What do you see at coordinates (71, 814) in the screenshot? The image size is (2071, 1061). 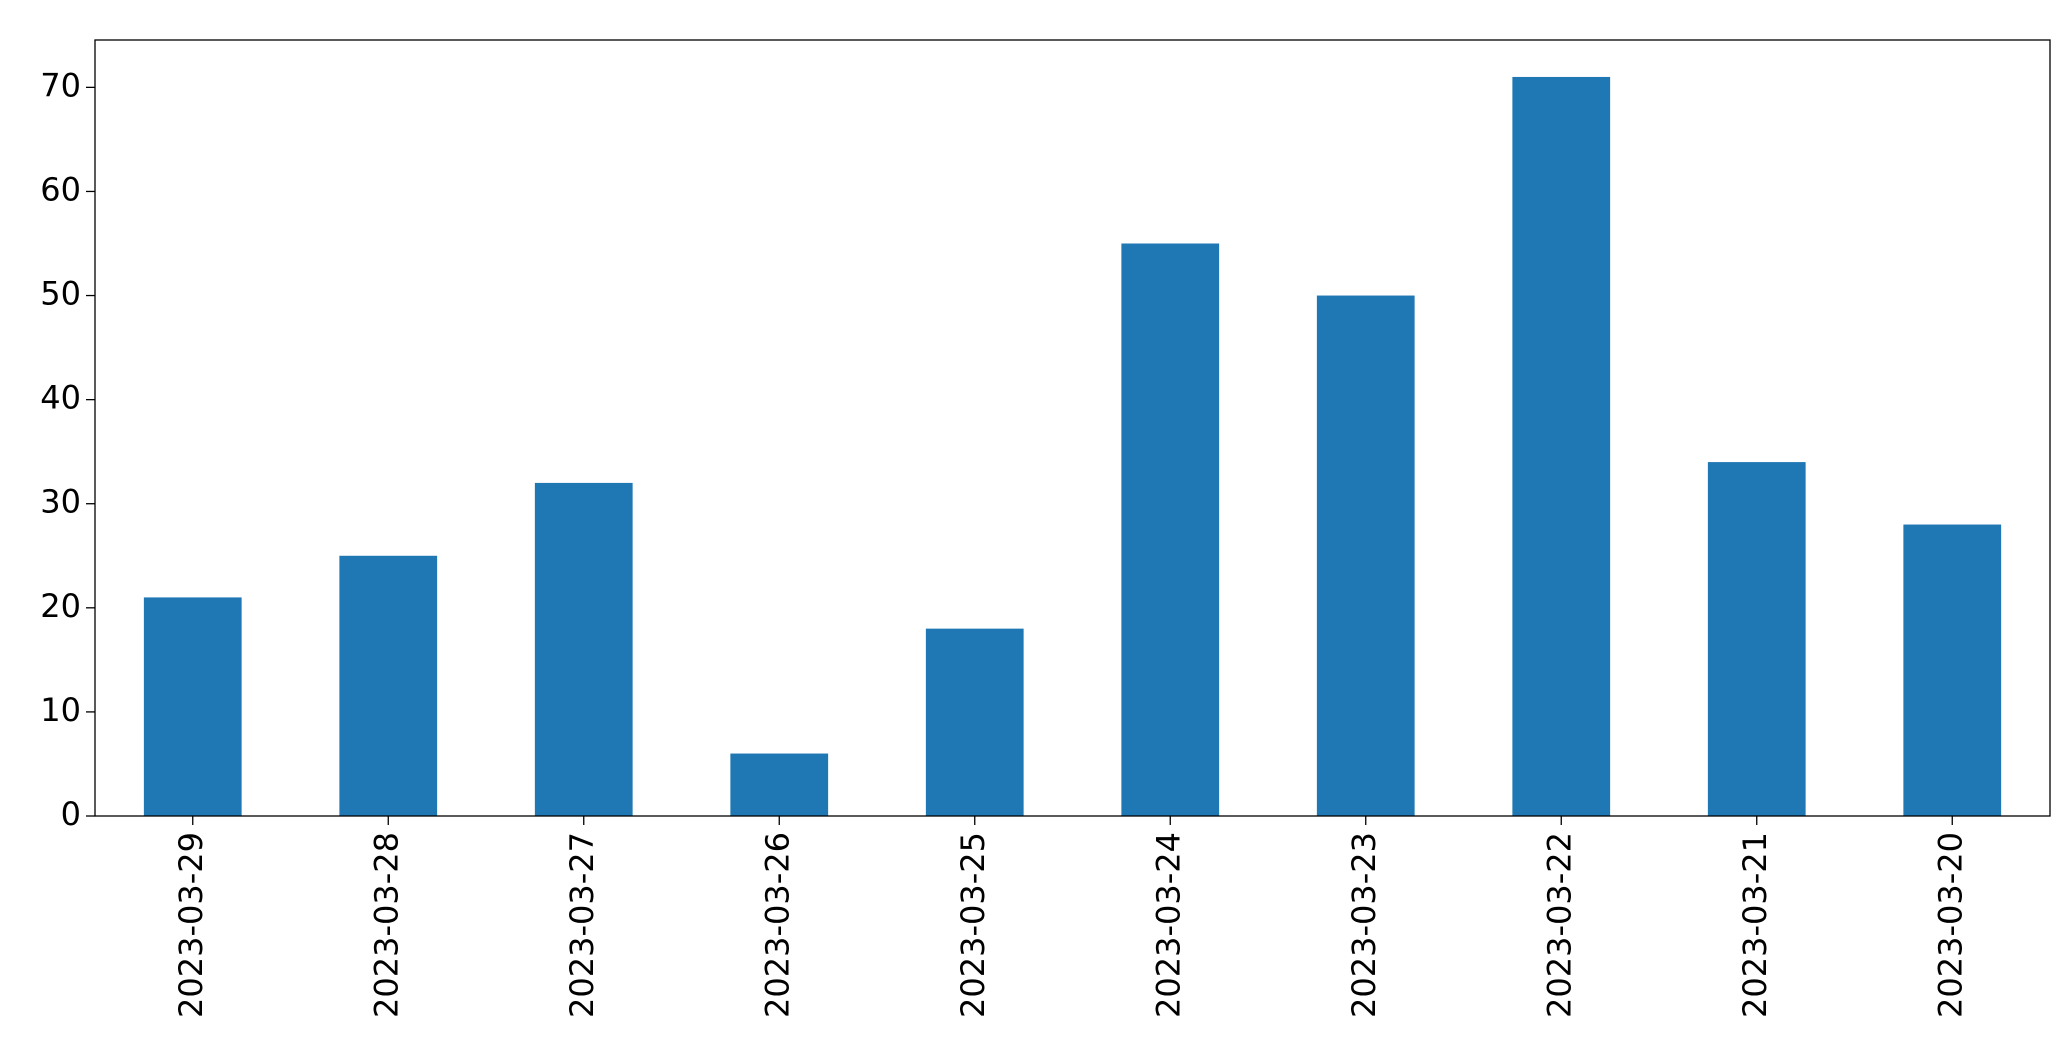 I see `y-tick-label: 0` at bounding box center [71, 814].